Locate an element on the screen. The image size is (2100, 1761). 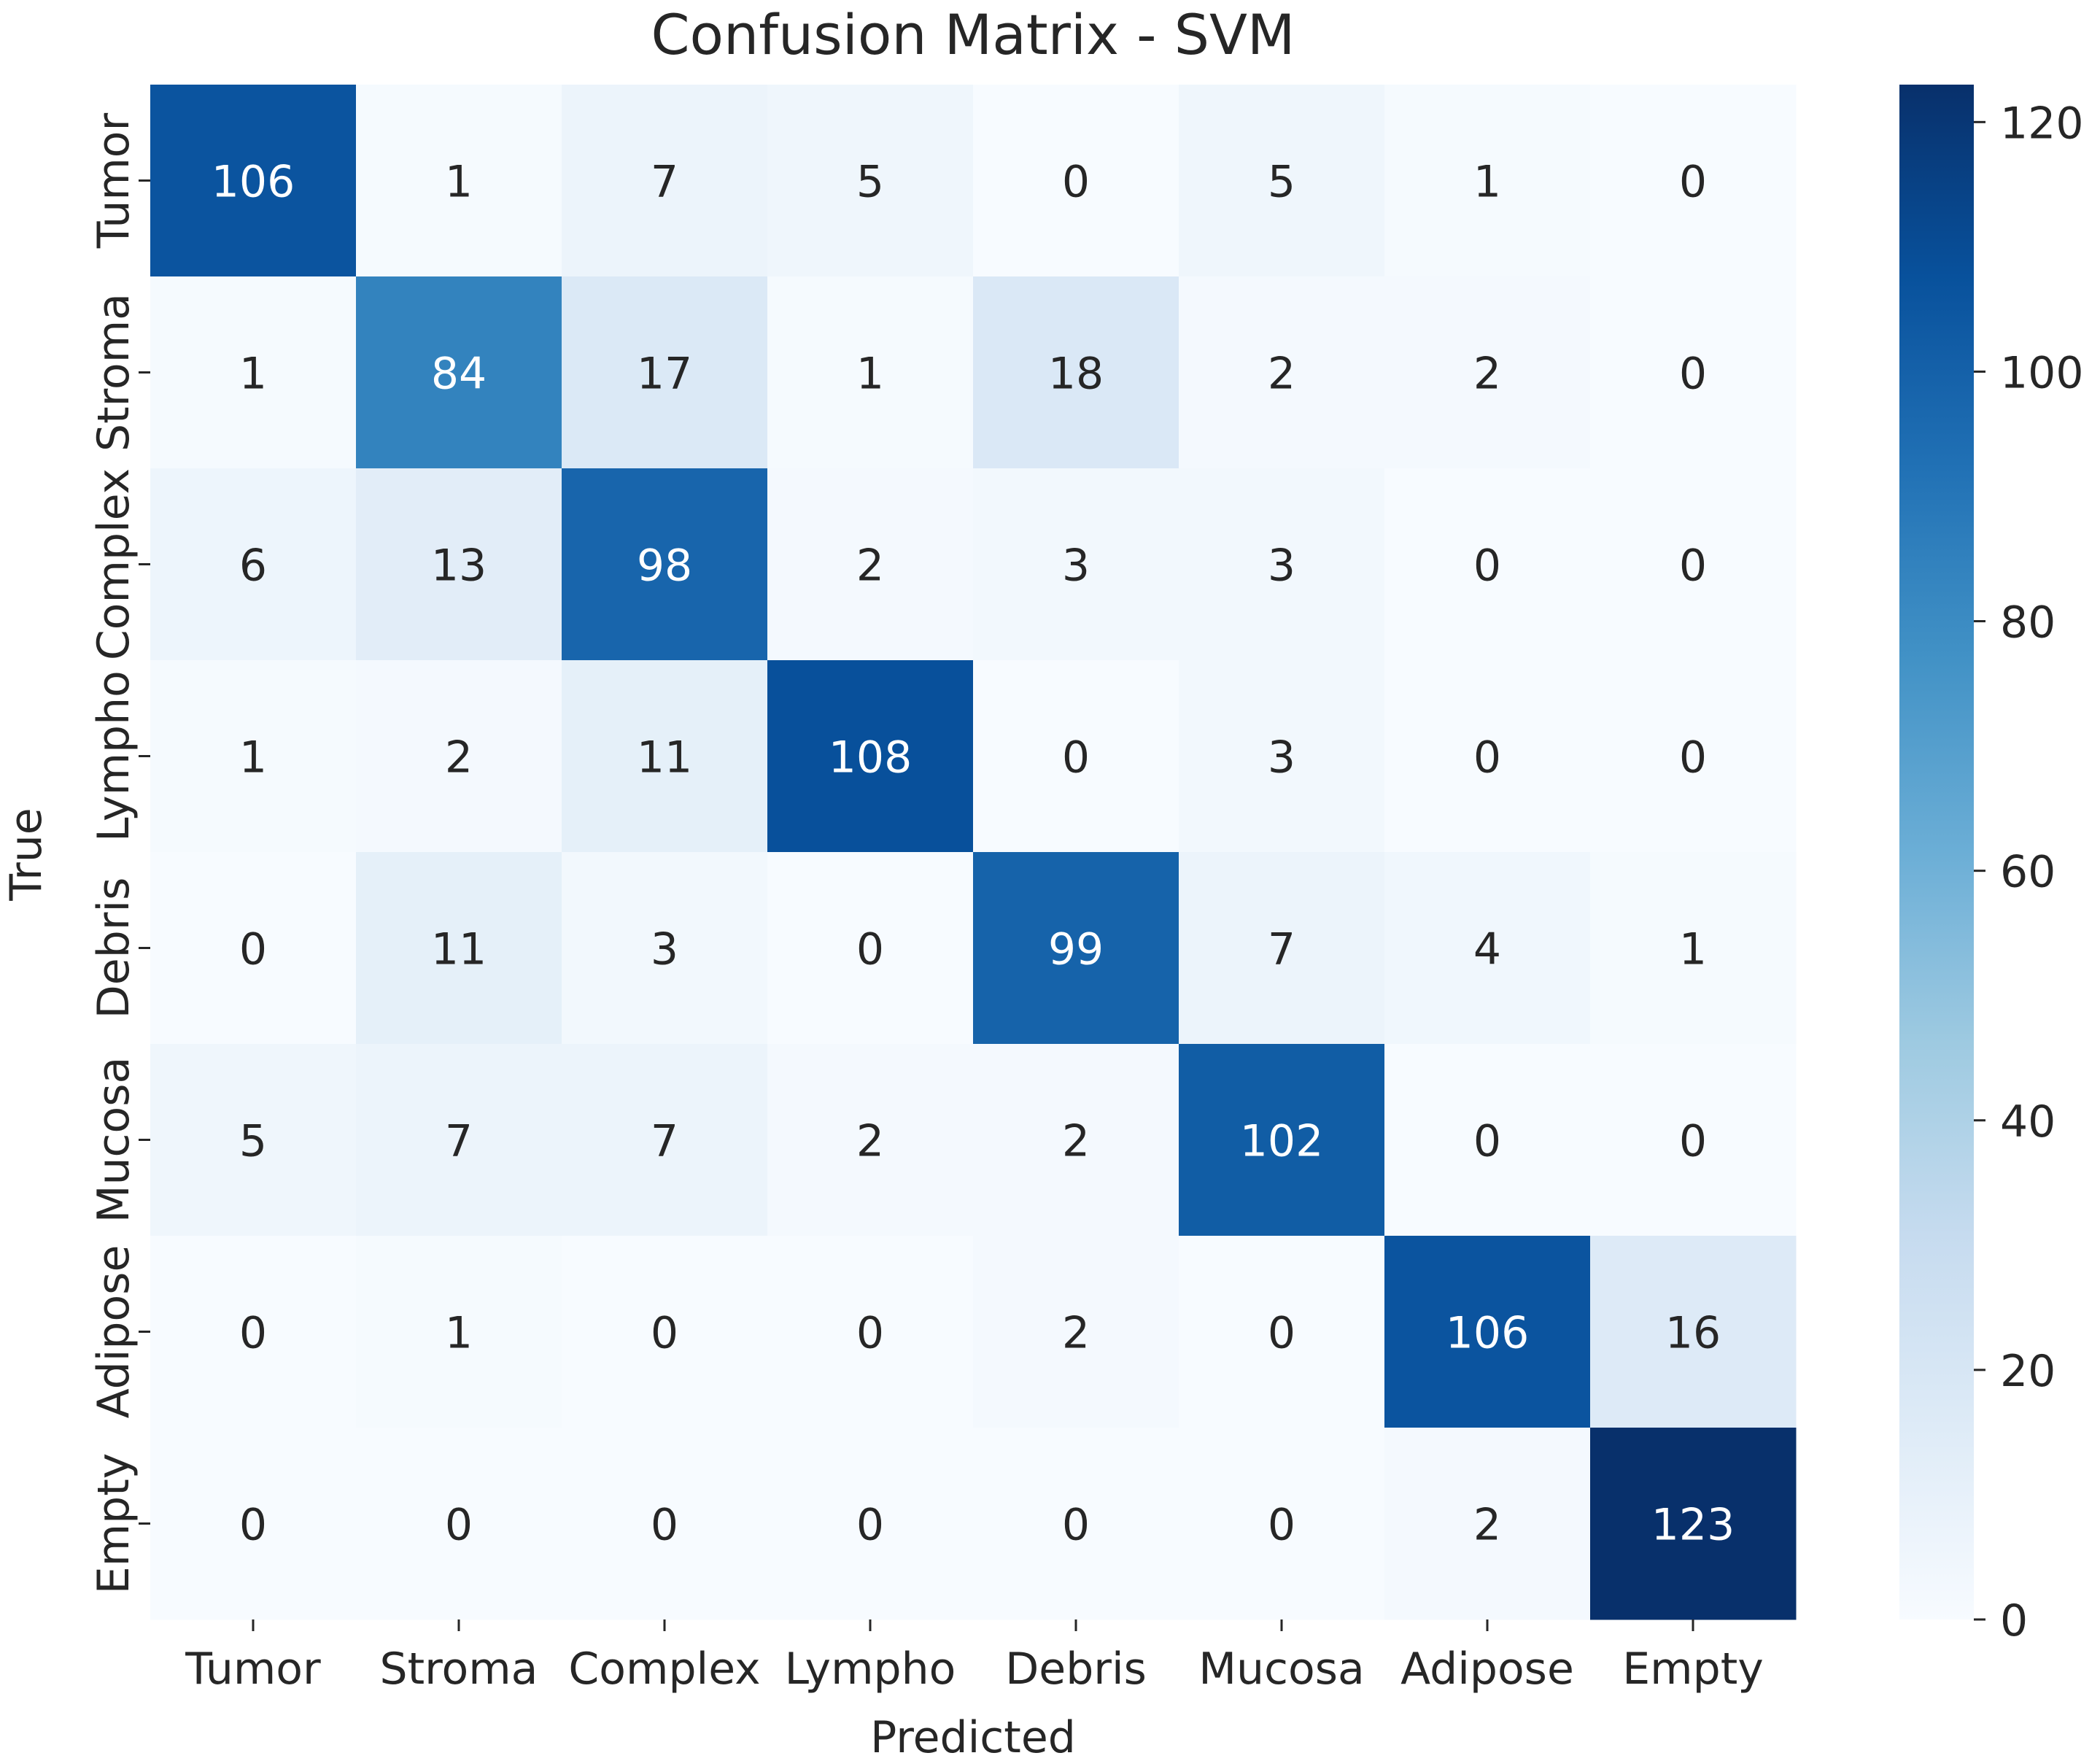
cell-value-label: 84 is located at coordinates (459, 374).